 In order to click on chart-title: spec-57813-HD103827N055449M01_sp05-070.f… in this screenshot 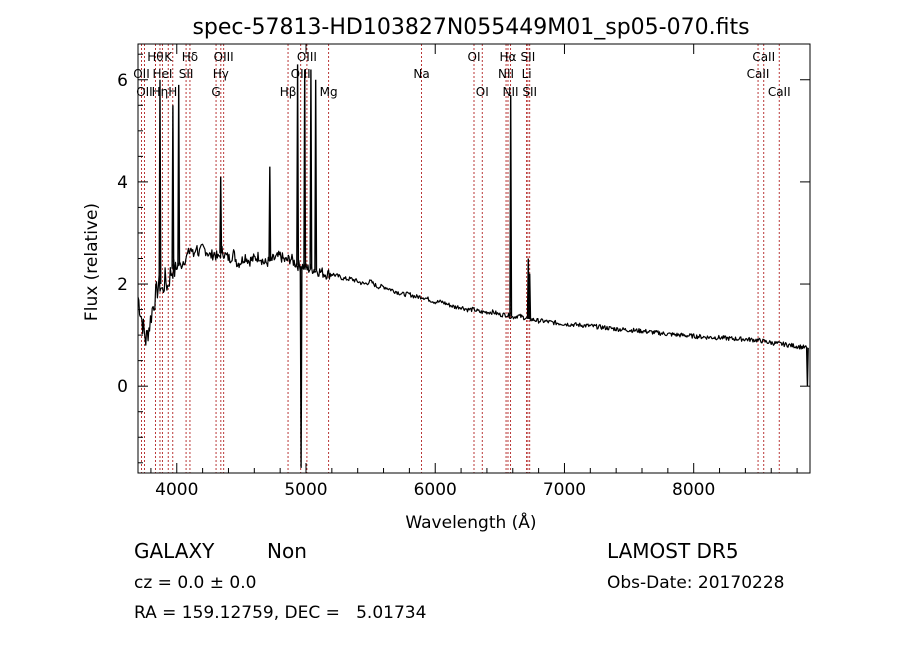, I will do `click(470, 27)`.